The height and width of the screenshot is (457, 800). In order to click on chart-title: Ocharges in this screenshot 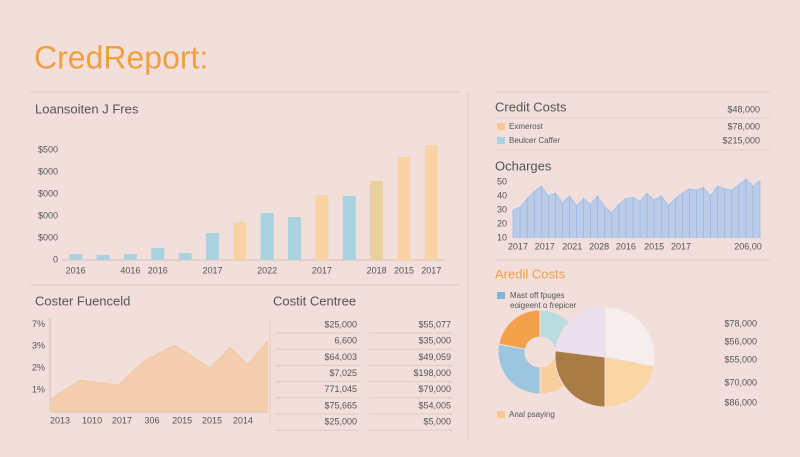, I will do `click(523, 165)`.